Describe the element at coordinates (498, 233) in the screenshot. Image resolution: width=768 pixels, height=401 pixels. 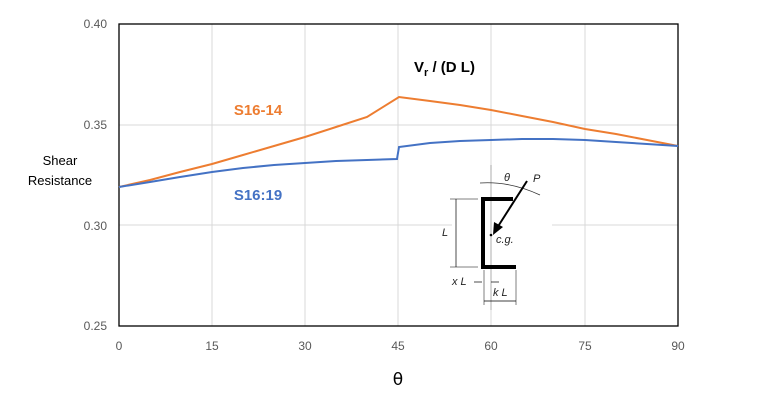
I see `channel-shape` at that location.